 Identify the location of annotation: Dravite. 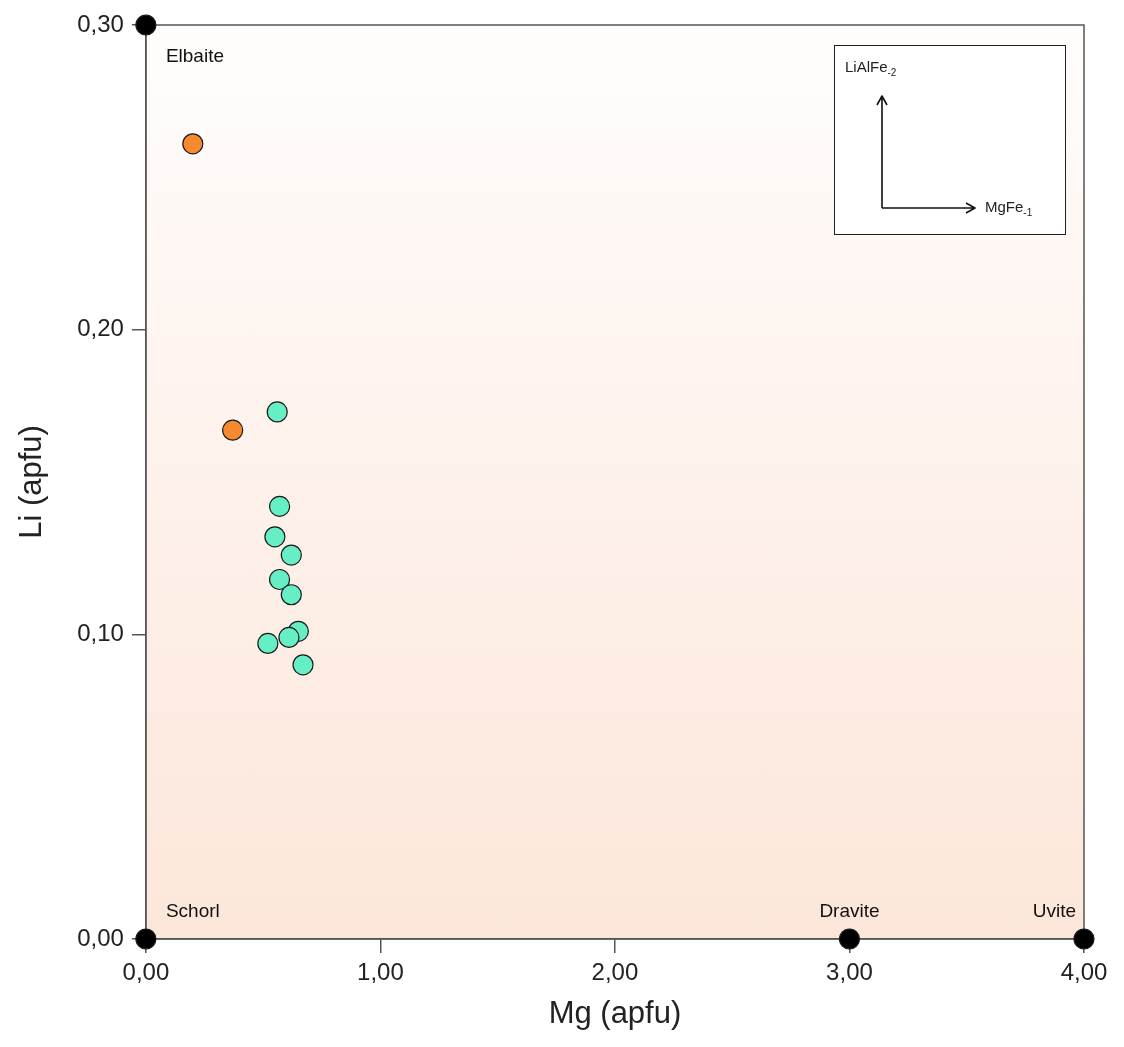
(849, 910).